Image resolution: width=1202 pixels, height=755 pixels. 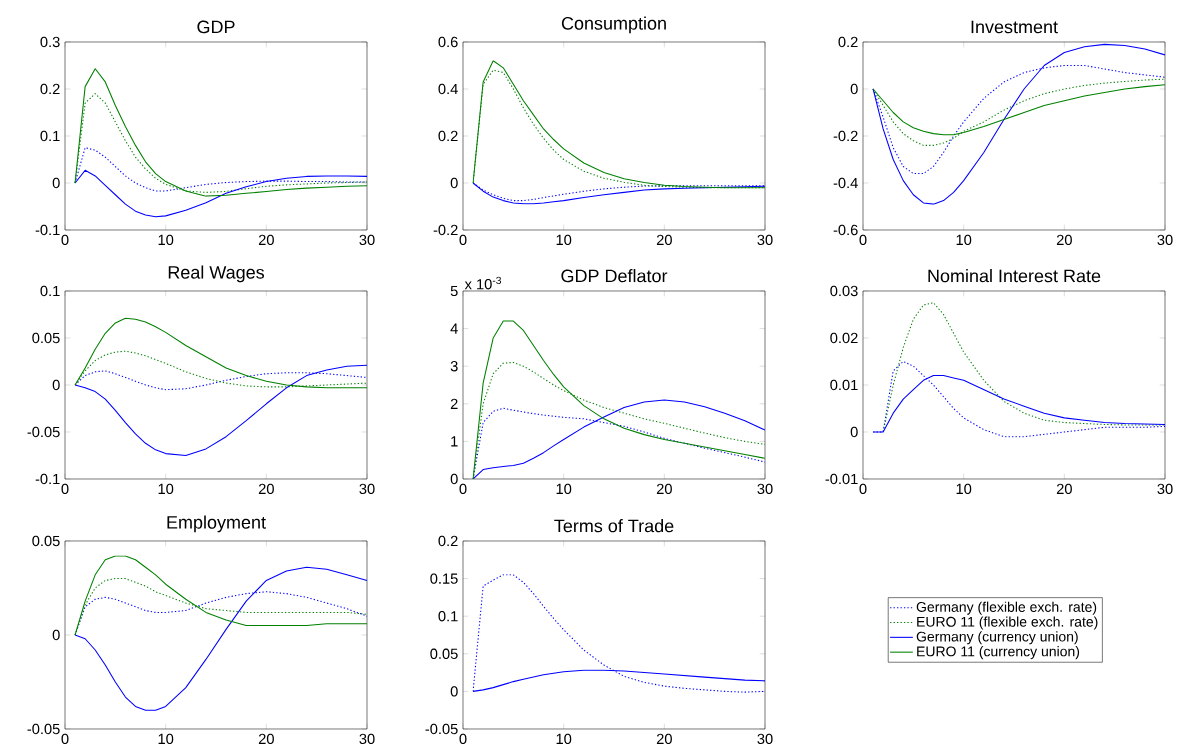 I want to click on chart-title: Consumption, so click(x=613, y=25).